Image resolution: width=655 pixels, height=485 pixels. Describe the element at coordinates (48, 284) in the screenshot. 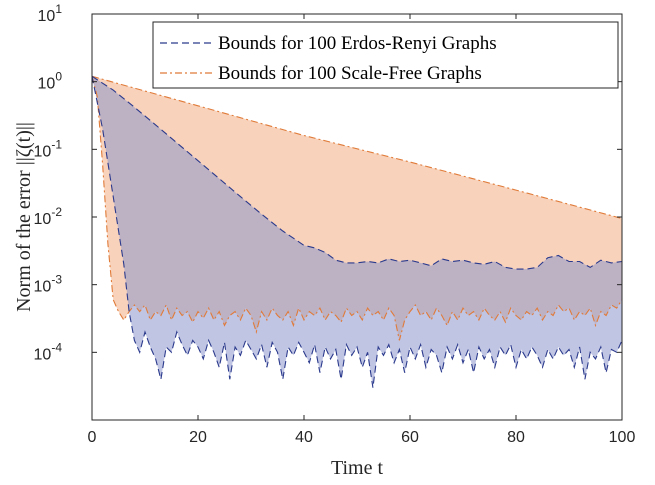

I see `y-tick-label: 10⁻³` at that location.